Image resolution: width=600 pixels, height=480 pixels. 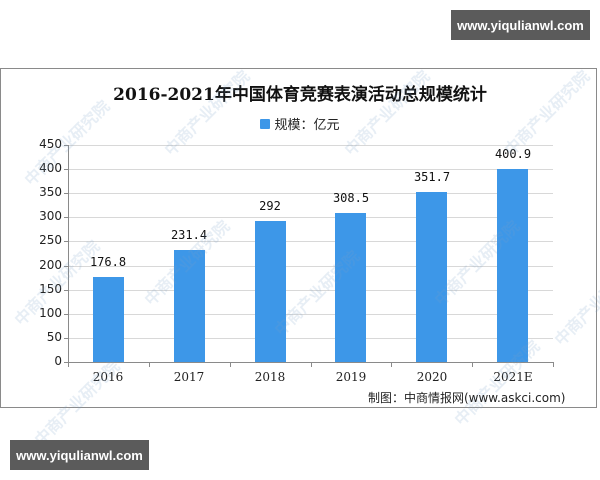 I want to click on y-tick-label: 100, so click(x=50, y=313).